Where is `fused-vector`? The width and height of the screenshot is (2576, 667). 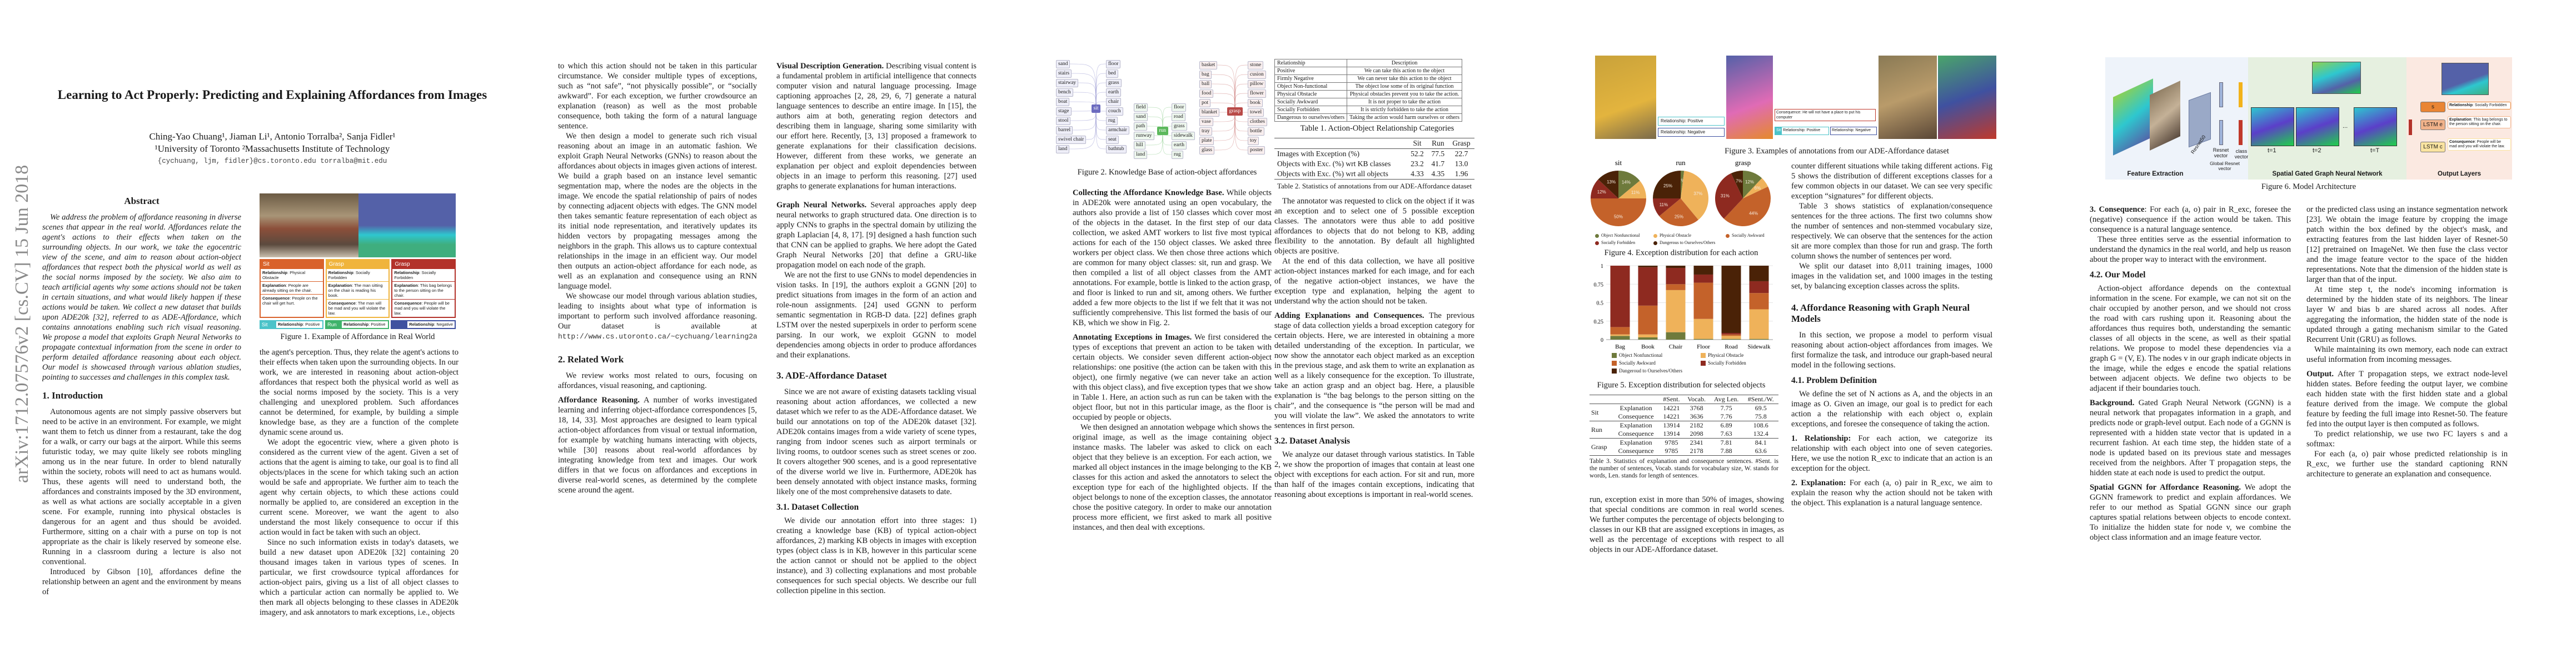 fused-vector is located at coordinates (2410, 127).